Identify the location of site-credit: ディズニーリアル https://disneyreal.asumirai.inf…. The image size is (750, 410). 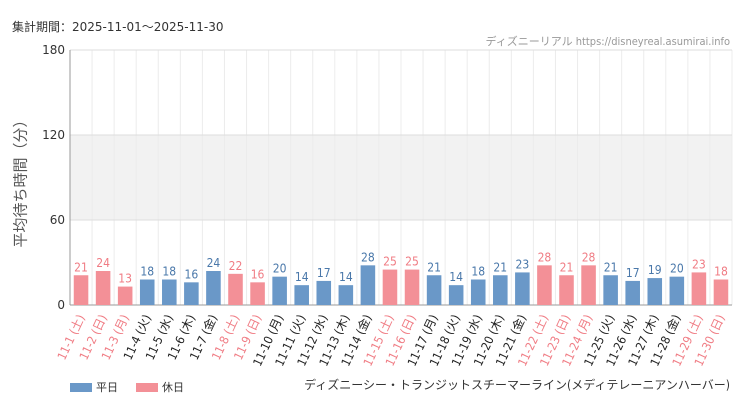
(607, 41).